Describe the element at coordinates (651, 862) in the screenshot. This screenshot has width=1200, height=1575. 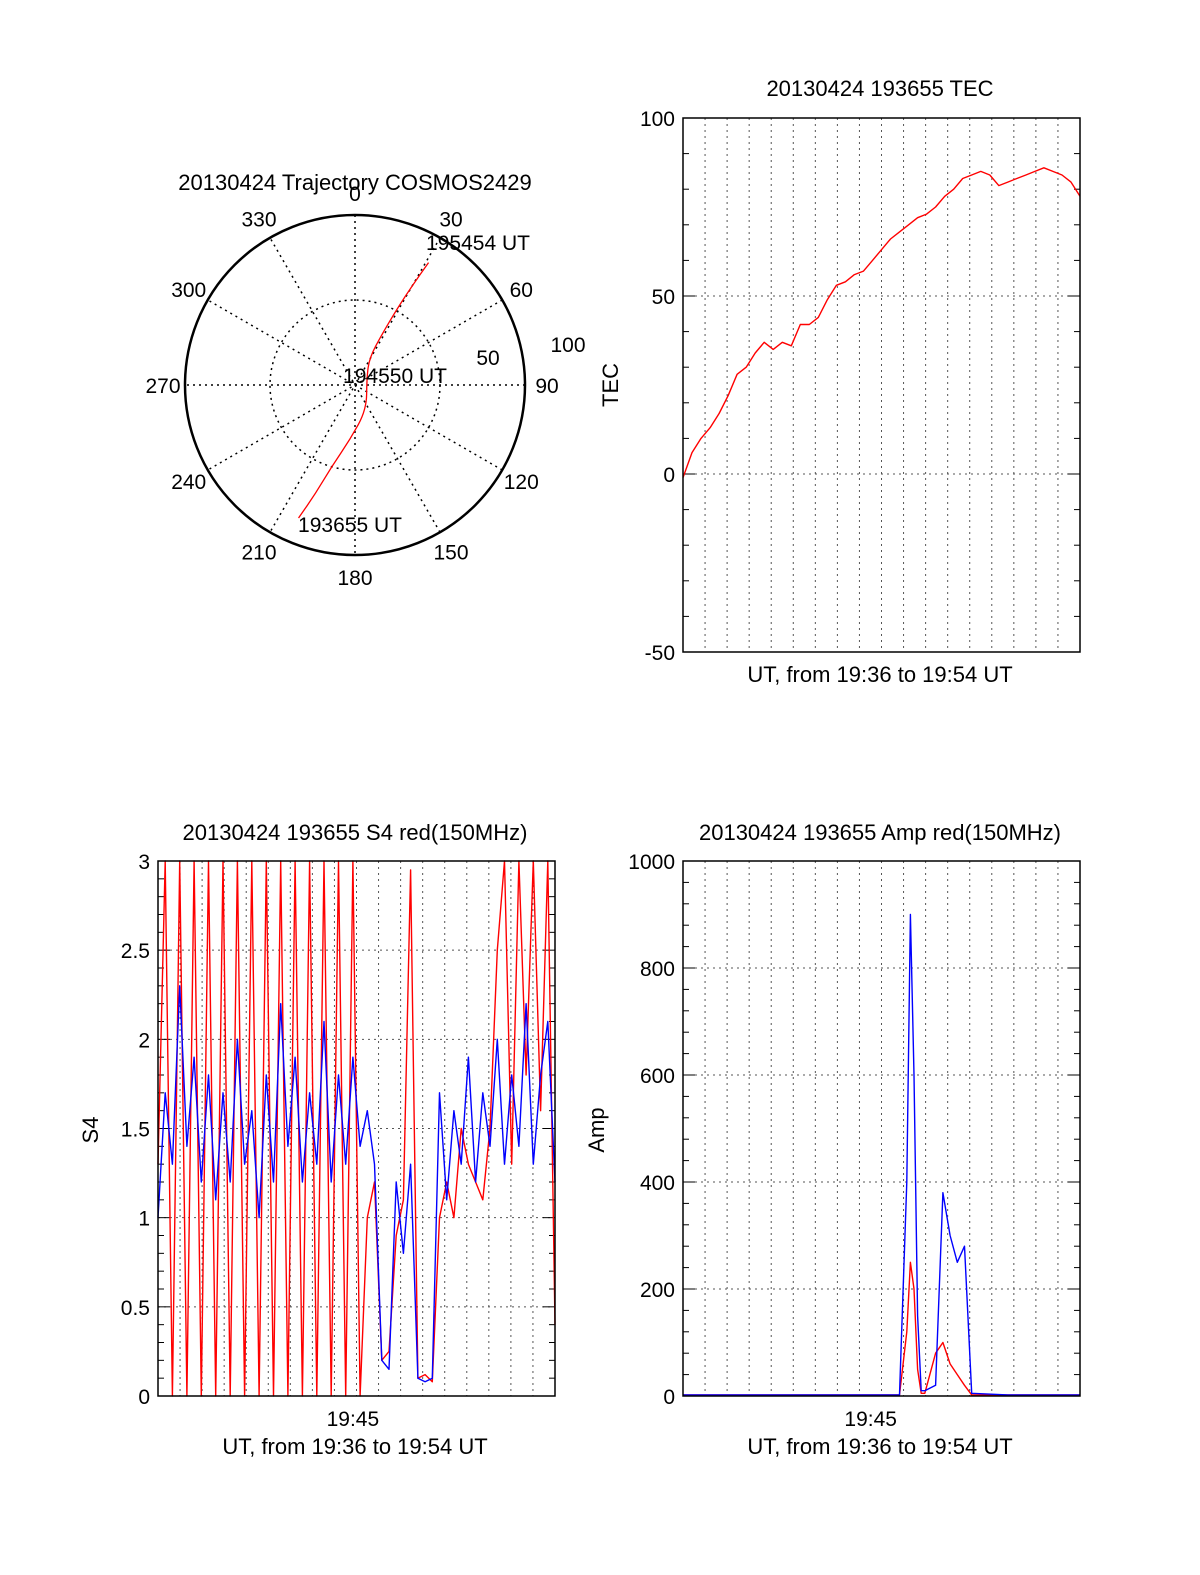
I see `y-tick-label: 1000` at that location.